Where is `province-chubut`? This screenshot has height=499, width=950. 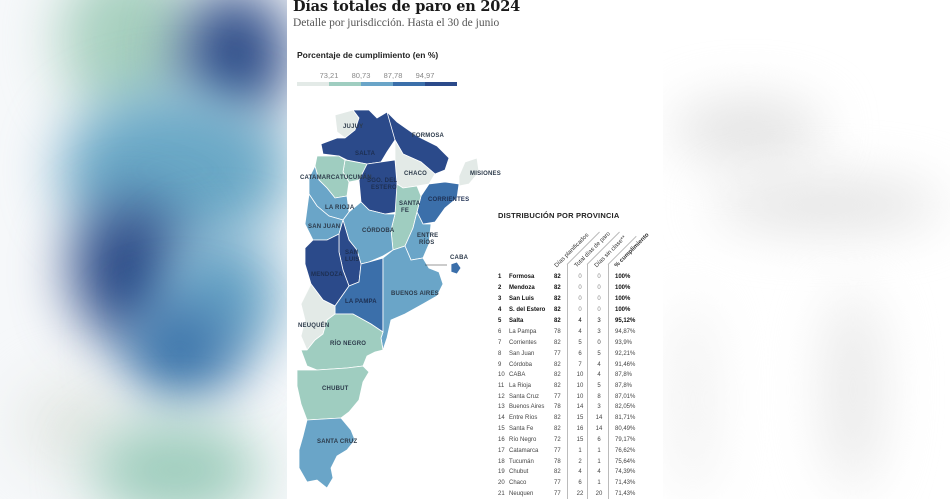
province-chubut is located at coordinates (333, 393).